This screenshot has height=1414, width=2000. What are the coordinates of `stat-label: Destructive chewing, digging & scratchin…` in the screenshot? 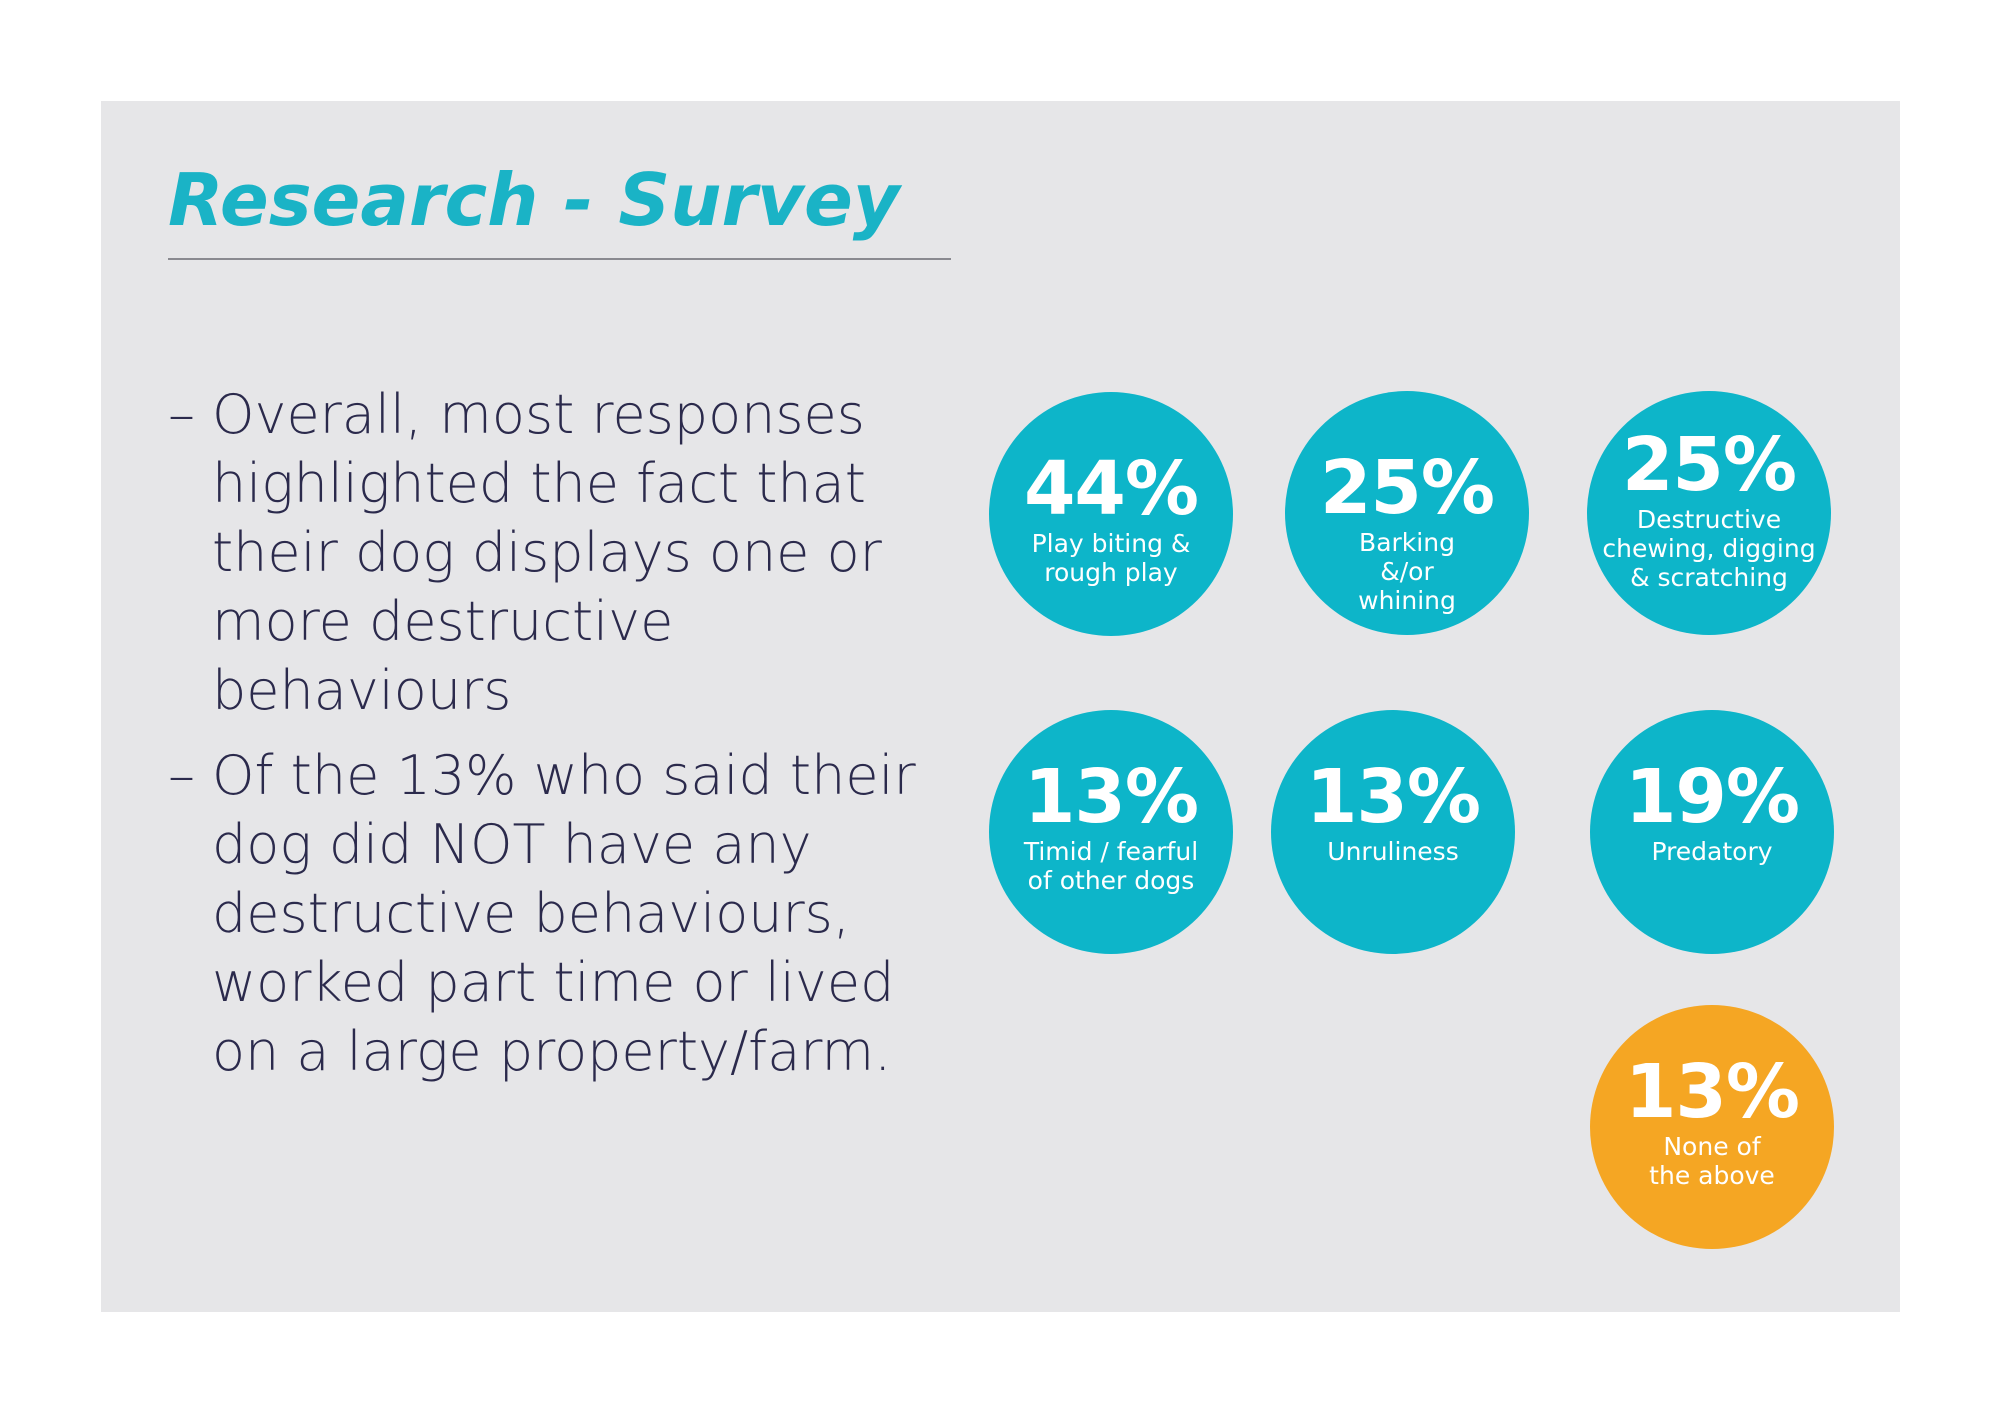 It's located at (1709, 548).